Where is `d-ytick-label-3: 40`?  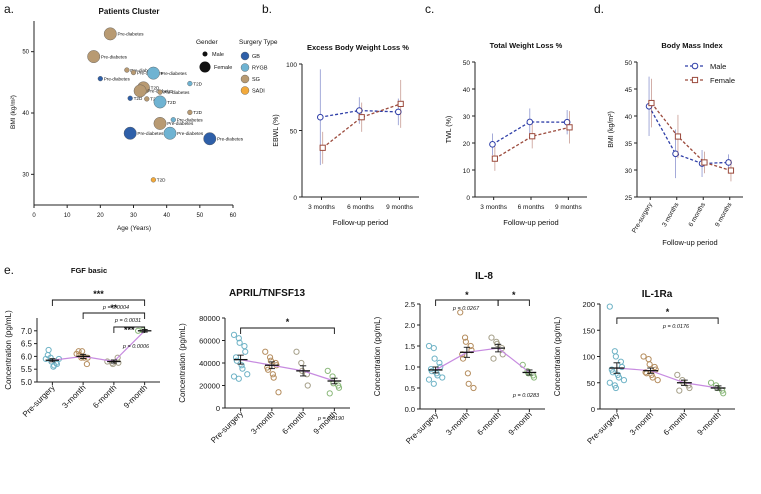 d-ytick-label-3: 40 is located at coordinates (629, 117).